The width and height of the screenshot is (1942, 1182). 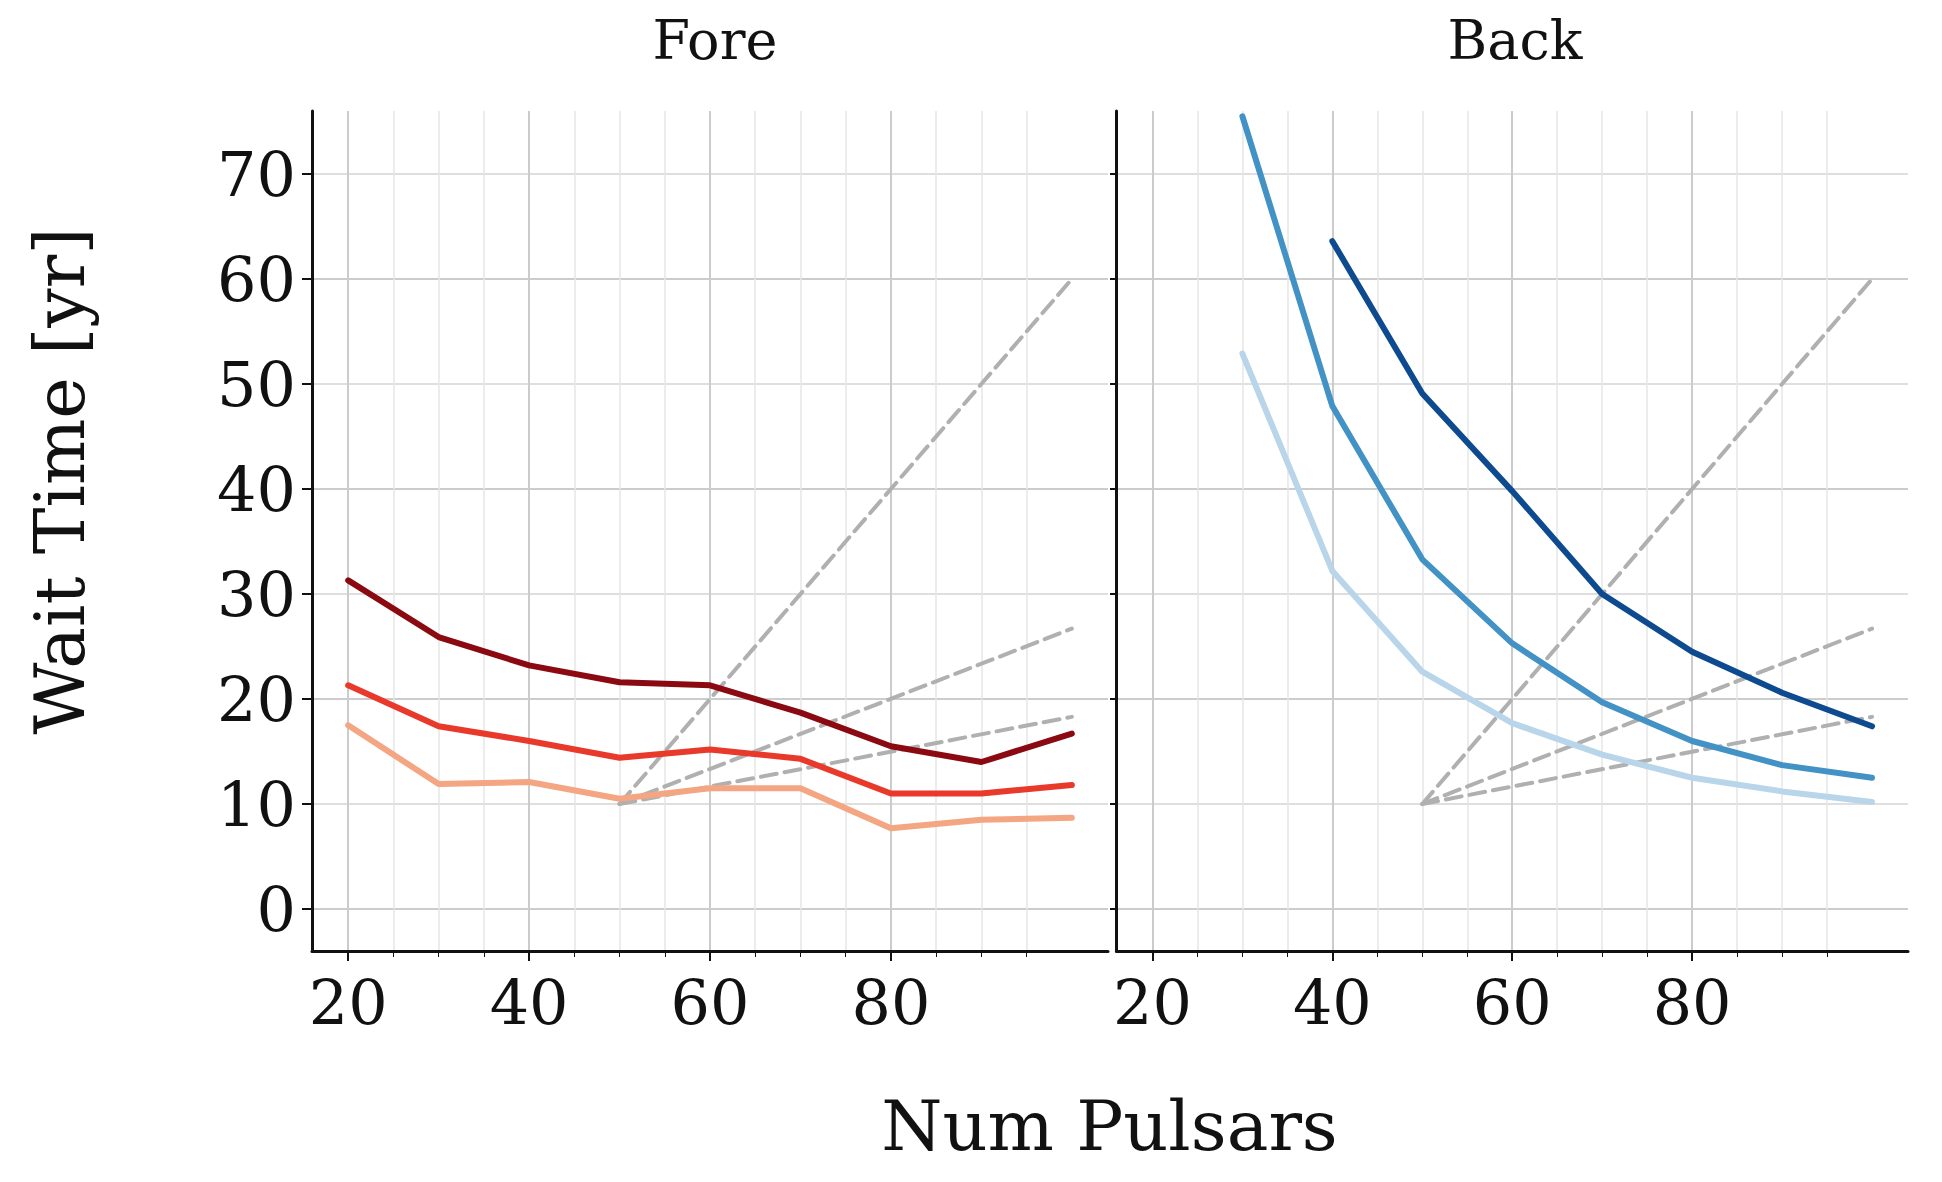 What do you see at coordinates (256, 594) in the screenshot?
I see `y-tick-label: 30` at bounding box center [256, 594].